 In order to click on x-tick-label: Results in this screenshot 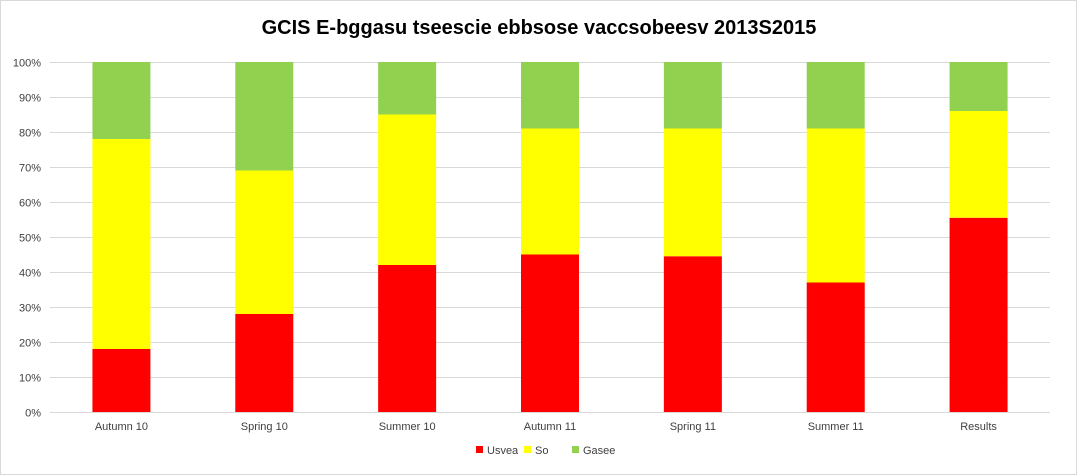, I will do `click(978, 427)`.